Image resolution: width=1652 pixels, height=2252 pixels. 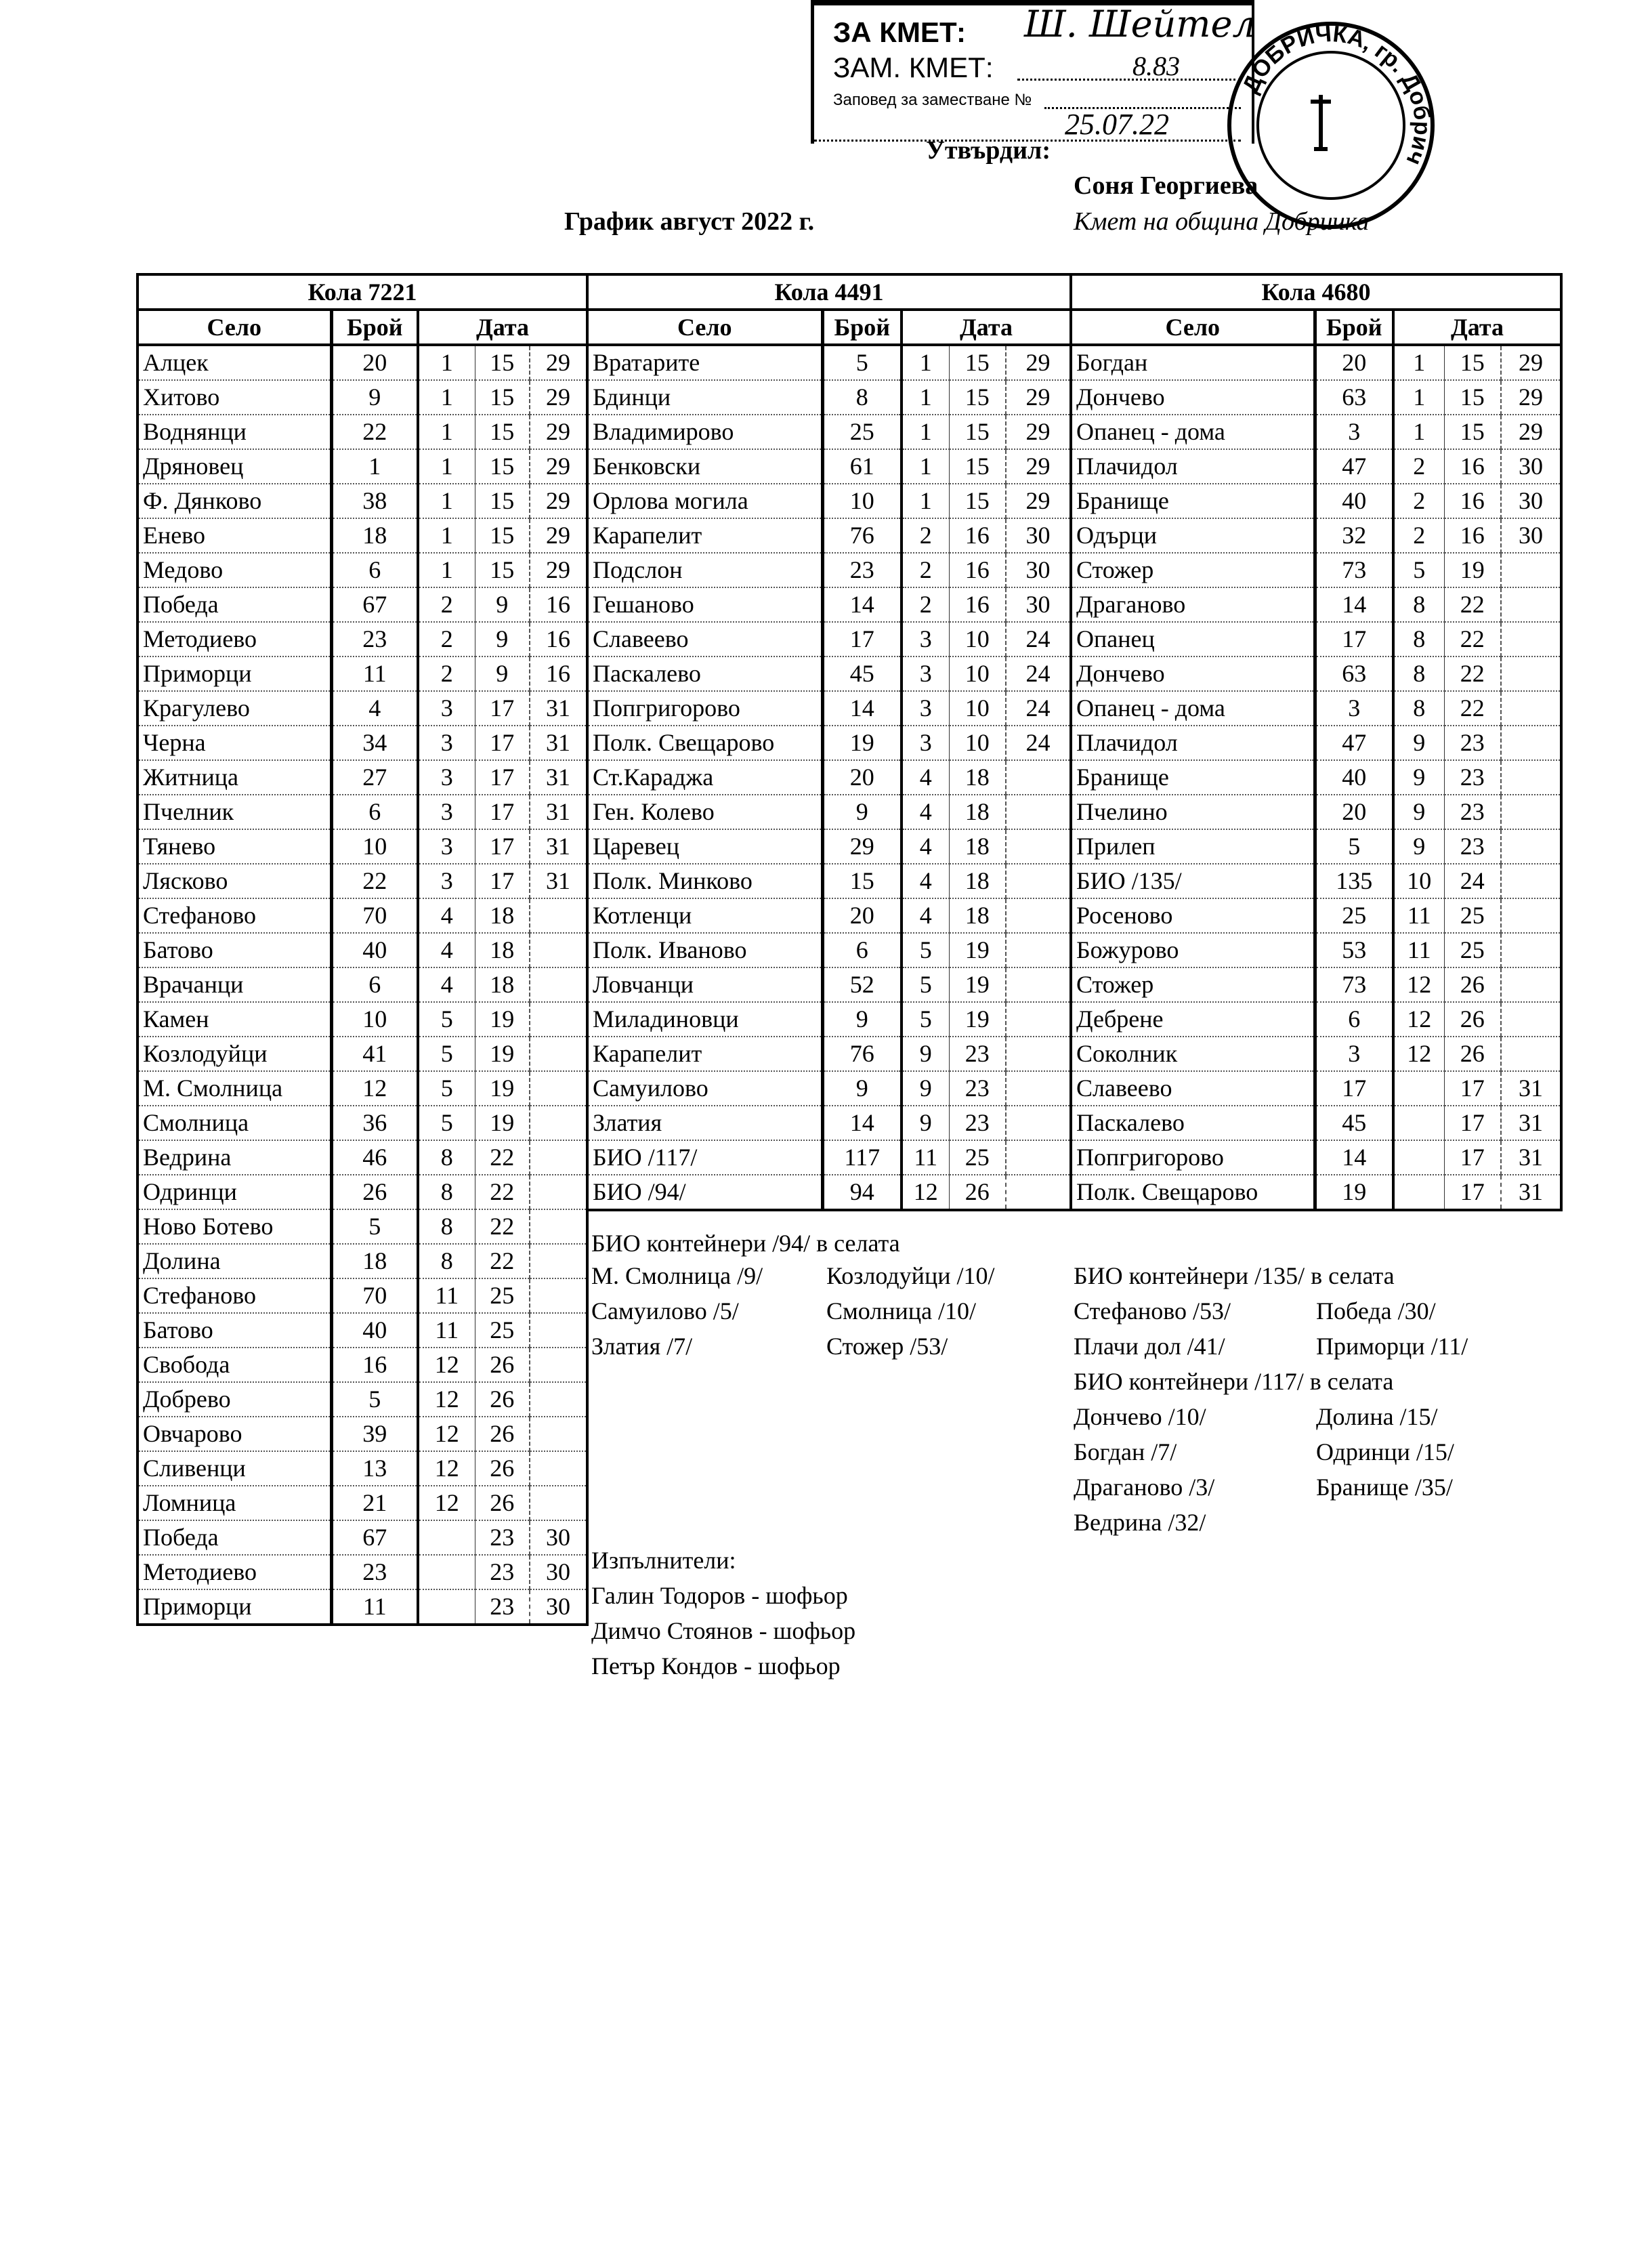 I want to click on table-row: Врачанци 6 4 18, so click(x=363, y=985).